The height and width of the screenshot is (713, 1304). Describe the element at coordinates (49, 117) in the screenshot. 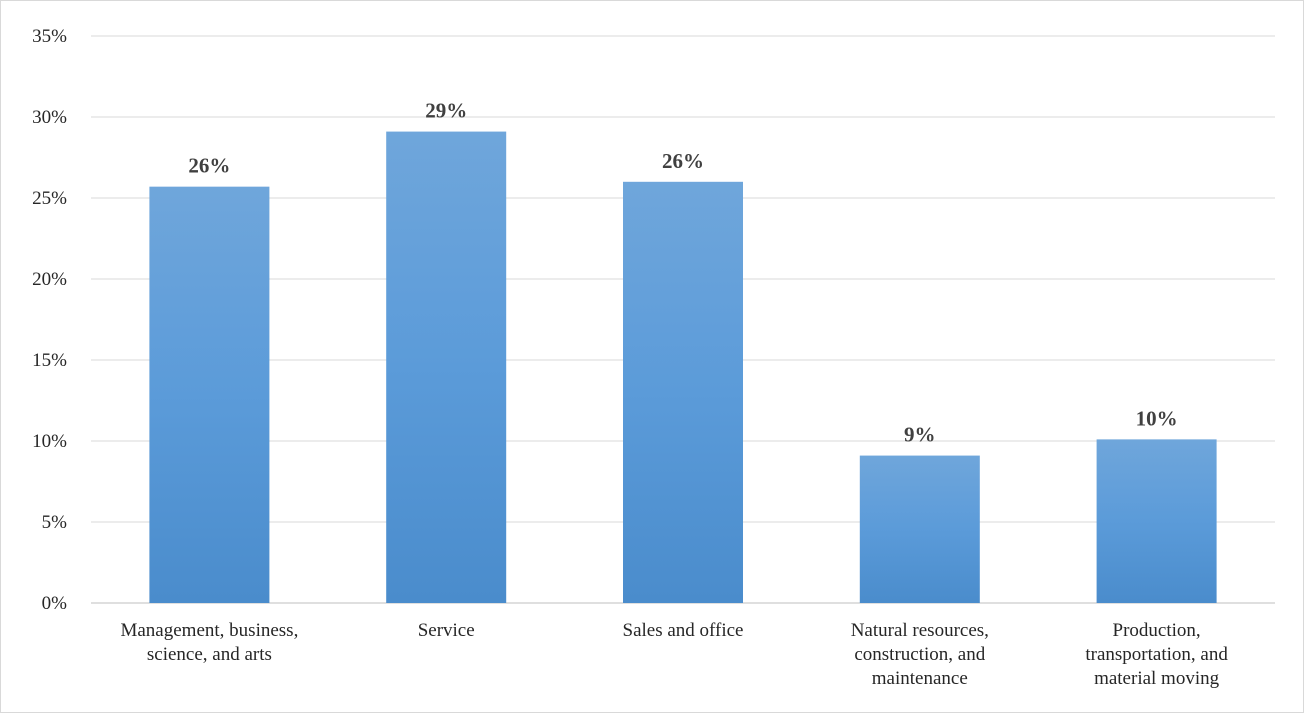

I see `y-tick-label: 30%` at that location.